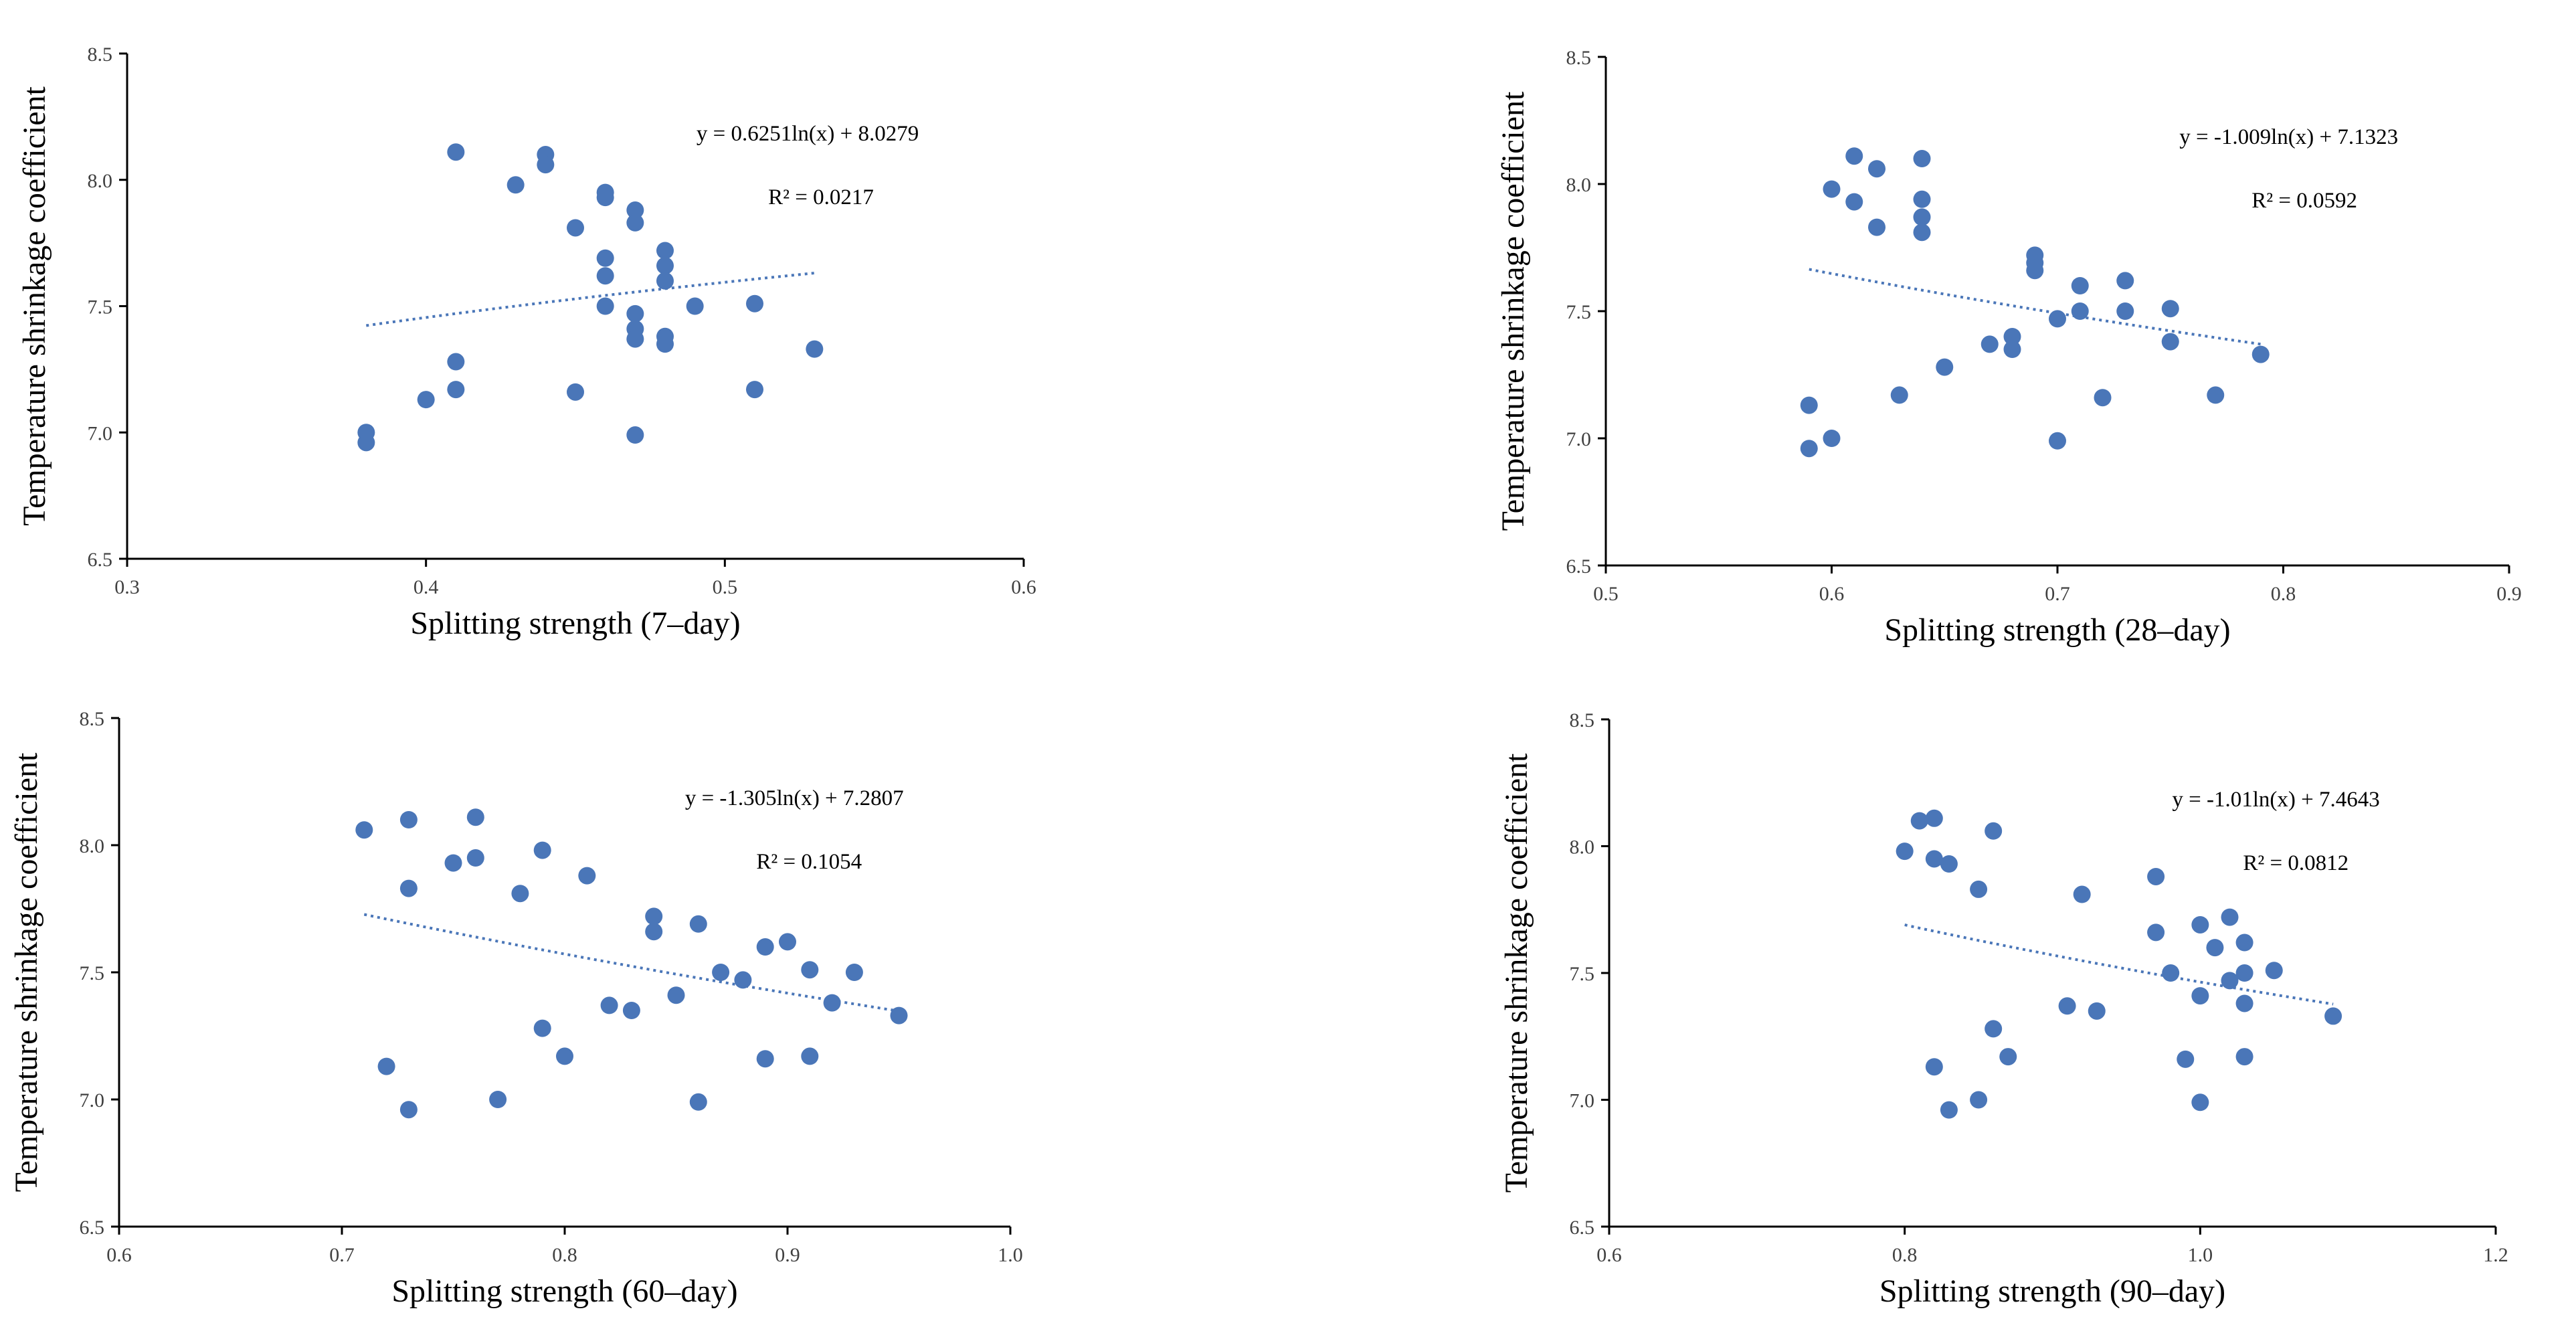 This screenshot has height=1331, width=2576. Describe the element at coordinates (2288, 137) in the screenshot. I see `trend-equation: y = -1.009ln(x) + 7.1323` at that location.